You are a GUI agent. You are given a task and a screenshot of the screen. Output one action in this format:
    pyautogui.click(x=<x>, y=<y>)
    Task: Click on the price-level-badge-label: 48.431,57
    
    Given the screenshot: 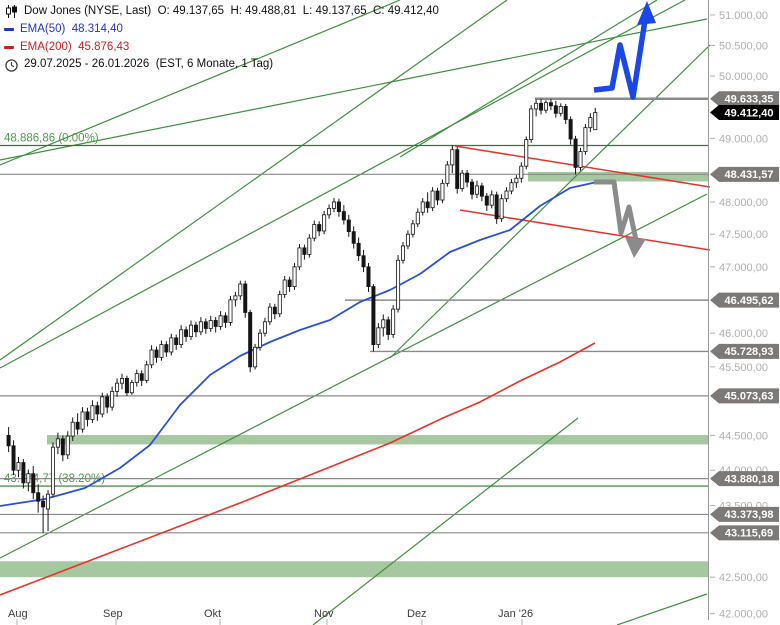 What is the action you would take?
    pyautogui.click(x=749, y=175)
    